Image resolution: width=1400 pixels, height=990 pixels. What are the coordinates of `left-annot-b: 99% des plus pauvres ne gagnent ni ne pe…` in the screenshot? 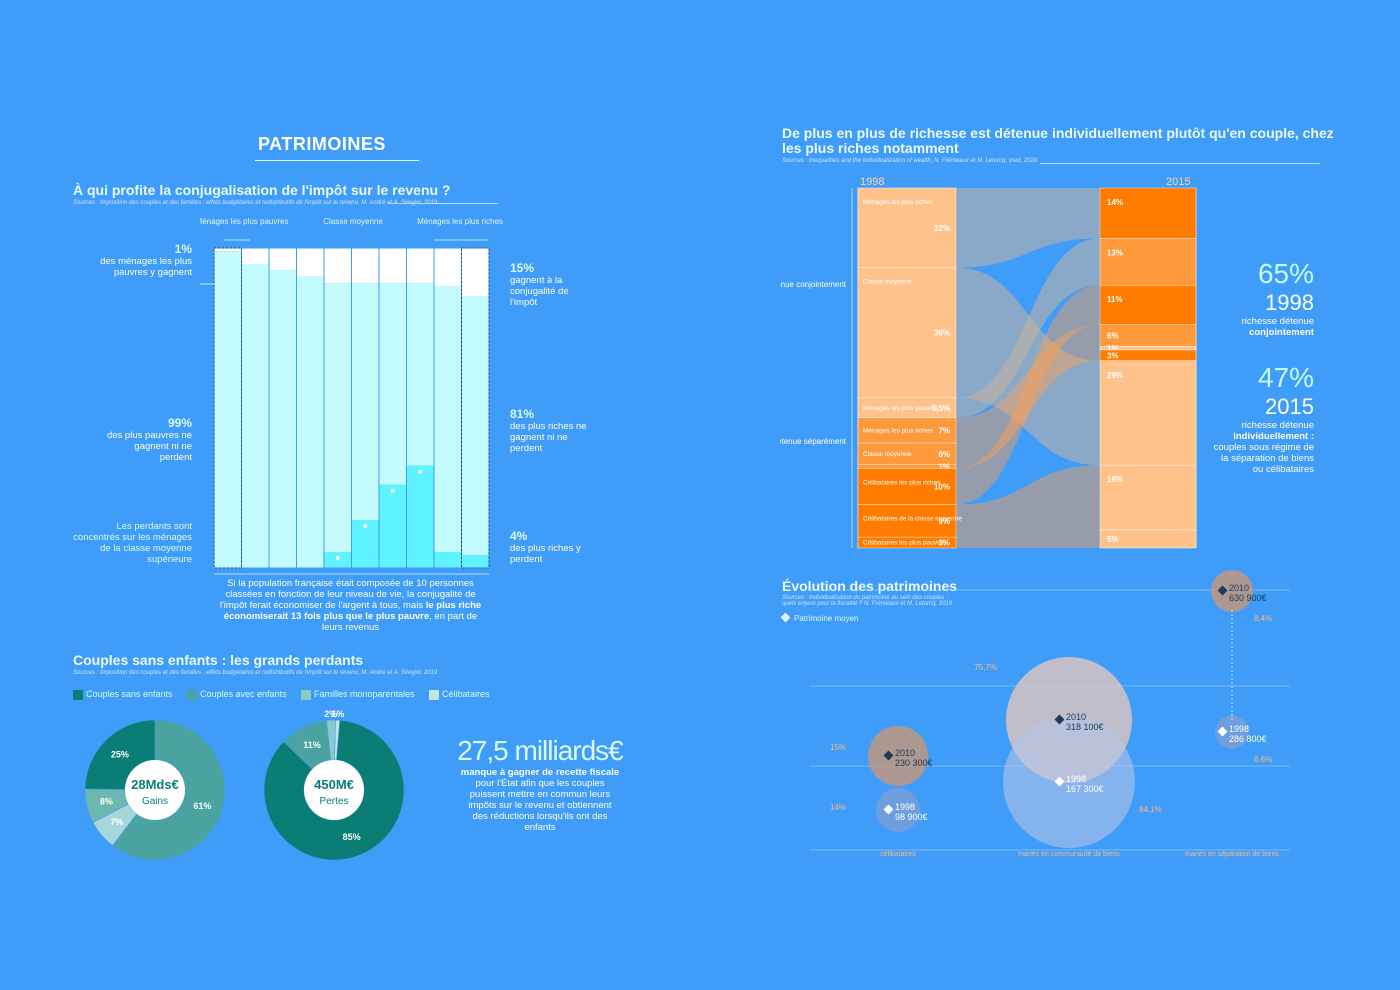 It's located at (146, 439).